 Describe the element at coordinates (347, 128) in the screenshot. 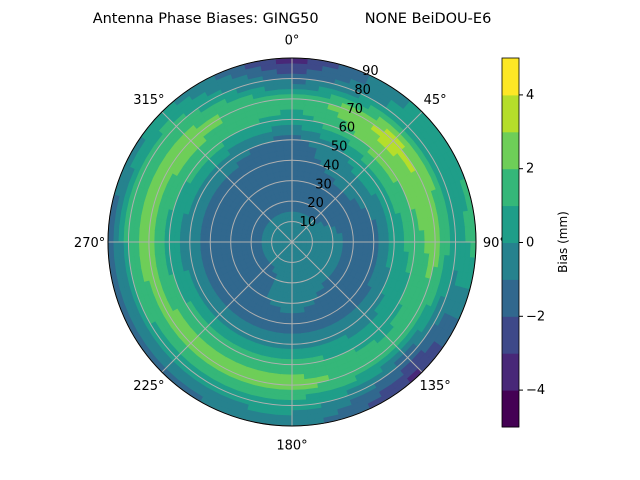

I see `radial-tick-label: 60` at that location.